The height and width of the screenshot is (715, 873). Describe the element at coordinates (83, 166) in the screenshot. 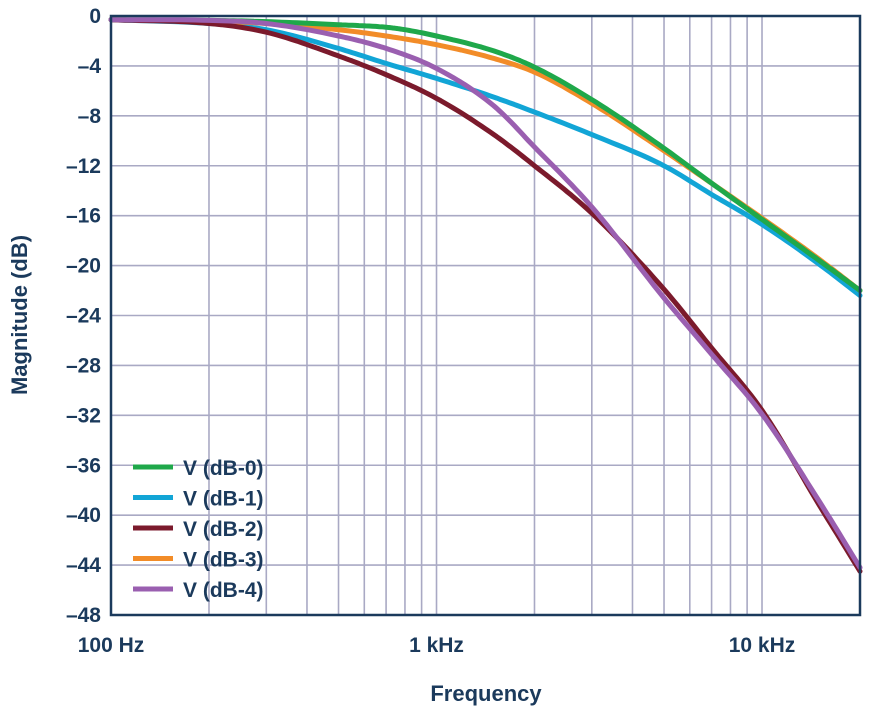

I see `y-tick-label: –12` at that location.